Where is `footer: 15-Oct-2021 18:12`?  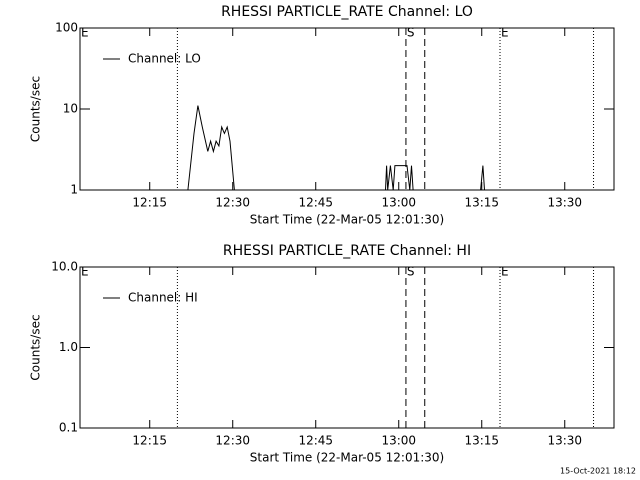 footer: 15-Oct-2021 18:12 is located at coordinates (598, 471).